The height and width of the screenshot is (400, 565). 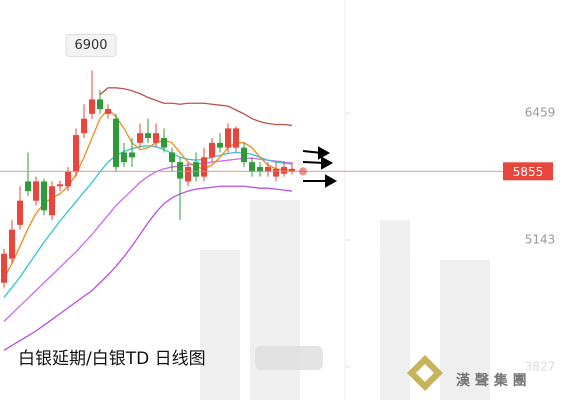 I want to click on last-price-dot, so click(x=303, y=171).